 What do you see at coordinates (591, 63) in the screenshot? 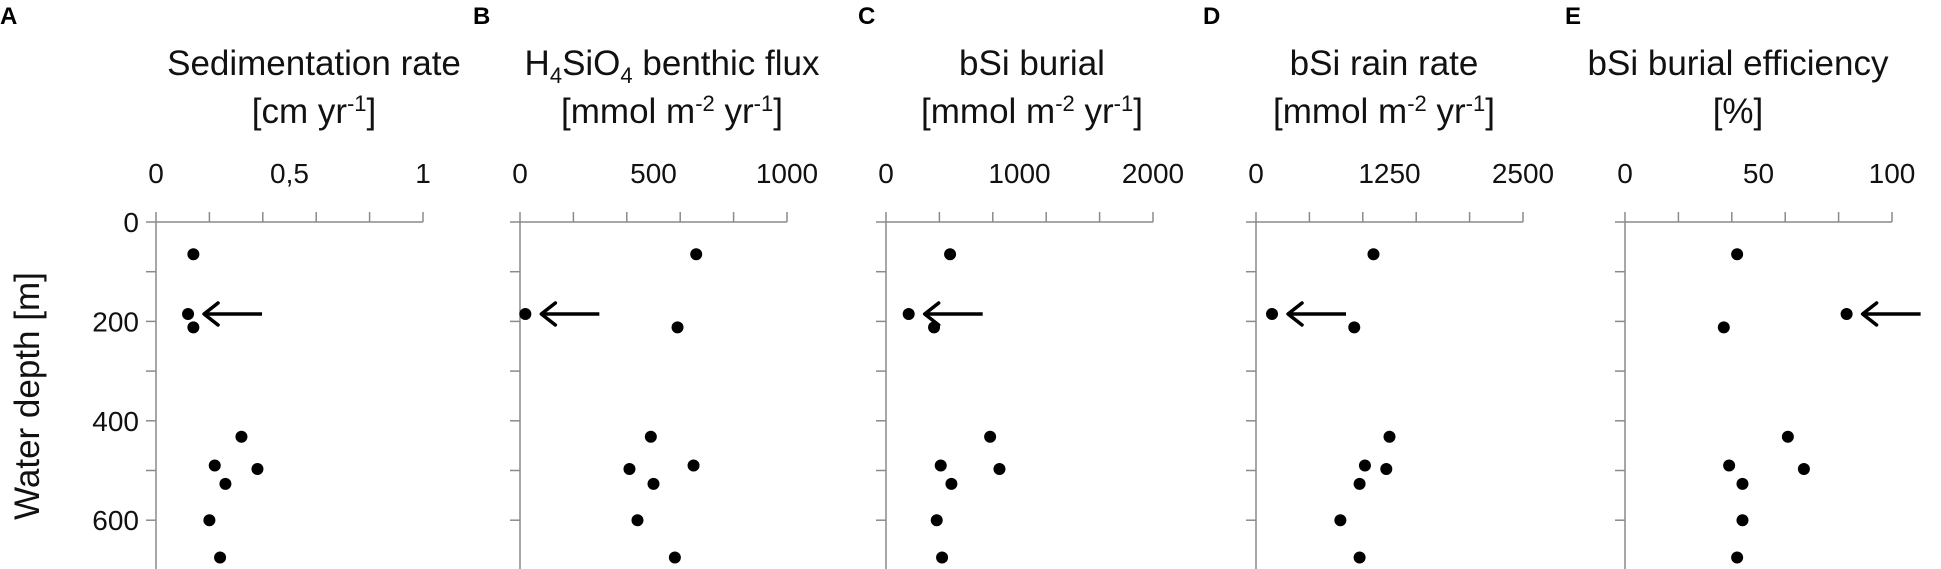
I see `title-segment: SiO` at bounding box center [591, 63].